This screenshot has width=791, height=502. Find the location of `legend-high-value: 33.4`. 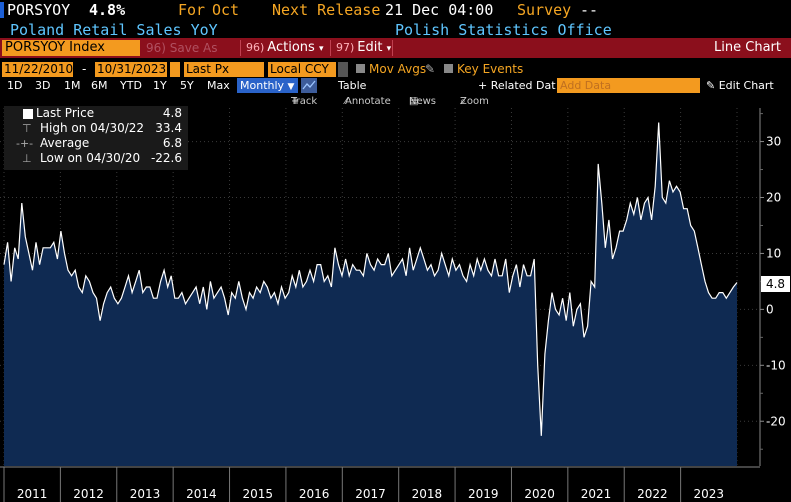

legend-high-value: 33.4 is located at coordinates (168, 128).